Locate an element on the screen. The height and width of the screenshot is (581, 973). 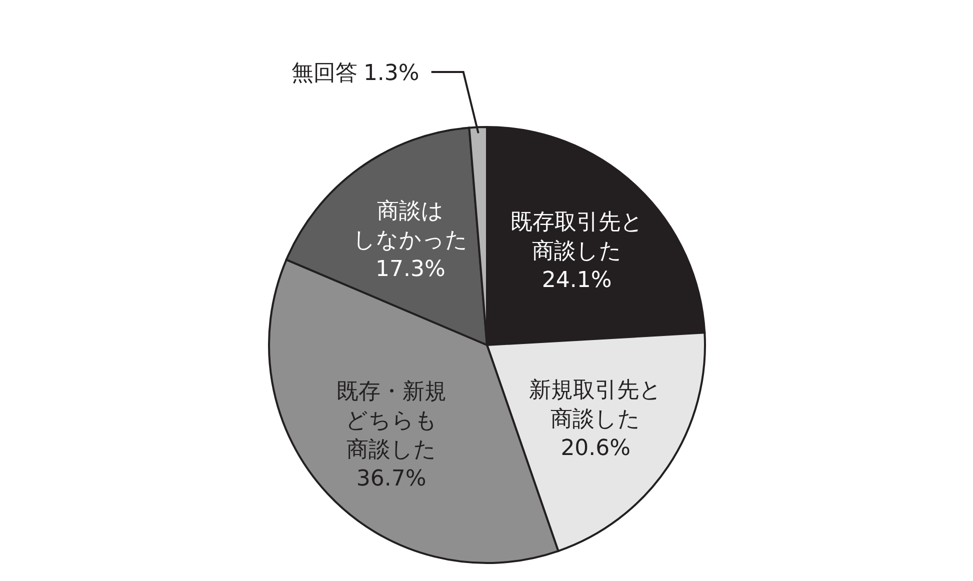
slice-label: 新規取引先と商談した is located at coordinates (595, 405).